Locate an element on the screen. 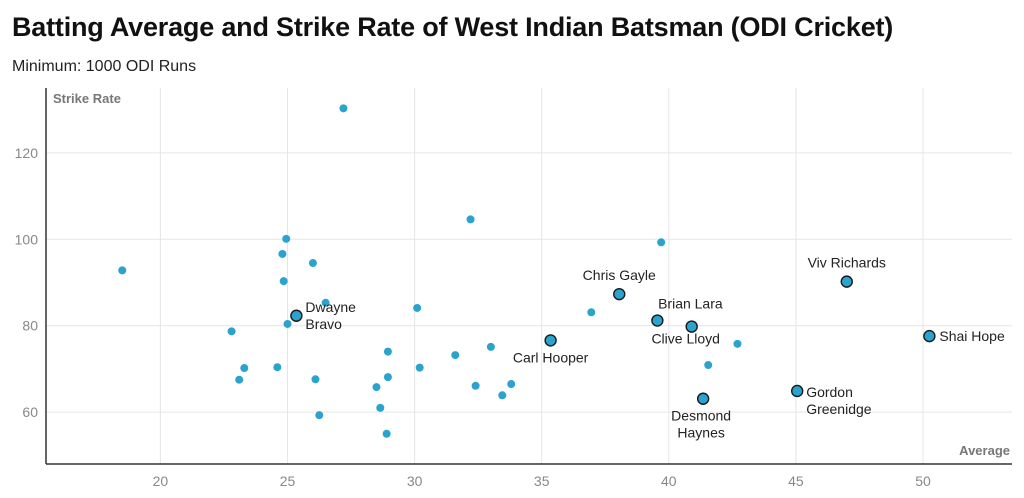  y-tick-label: 120 is located at coordinates (27, 153).